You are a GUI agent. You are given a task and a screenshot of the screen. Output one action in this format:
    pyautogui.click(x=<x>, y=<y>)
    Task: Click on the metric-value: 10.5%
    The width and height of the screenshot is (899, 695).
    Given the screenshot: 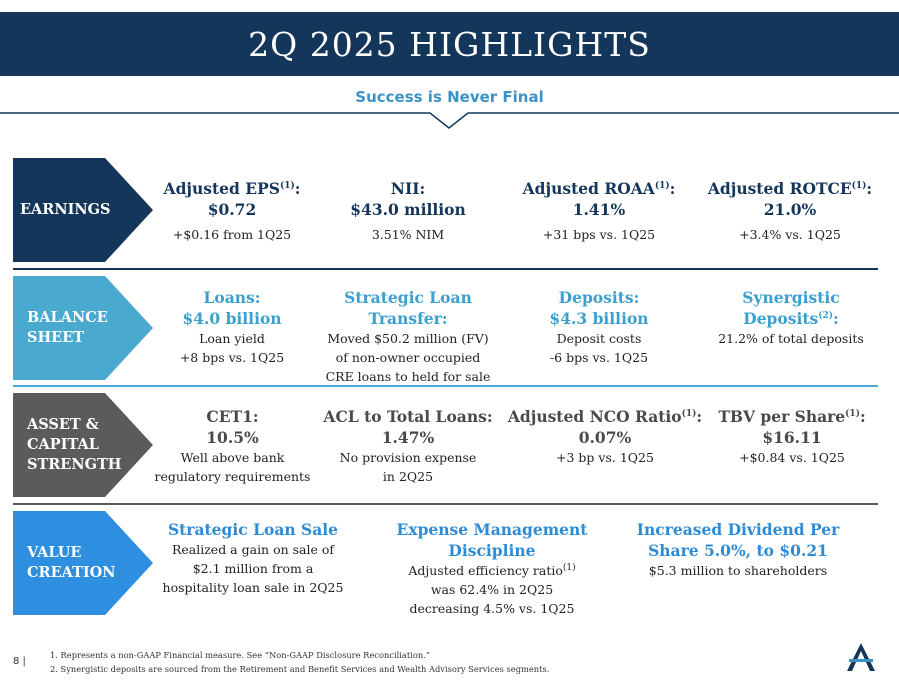 What is the action you would take?
    pyautogui.click(x=232, y=437)
    